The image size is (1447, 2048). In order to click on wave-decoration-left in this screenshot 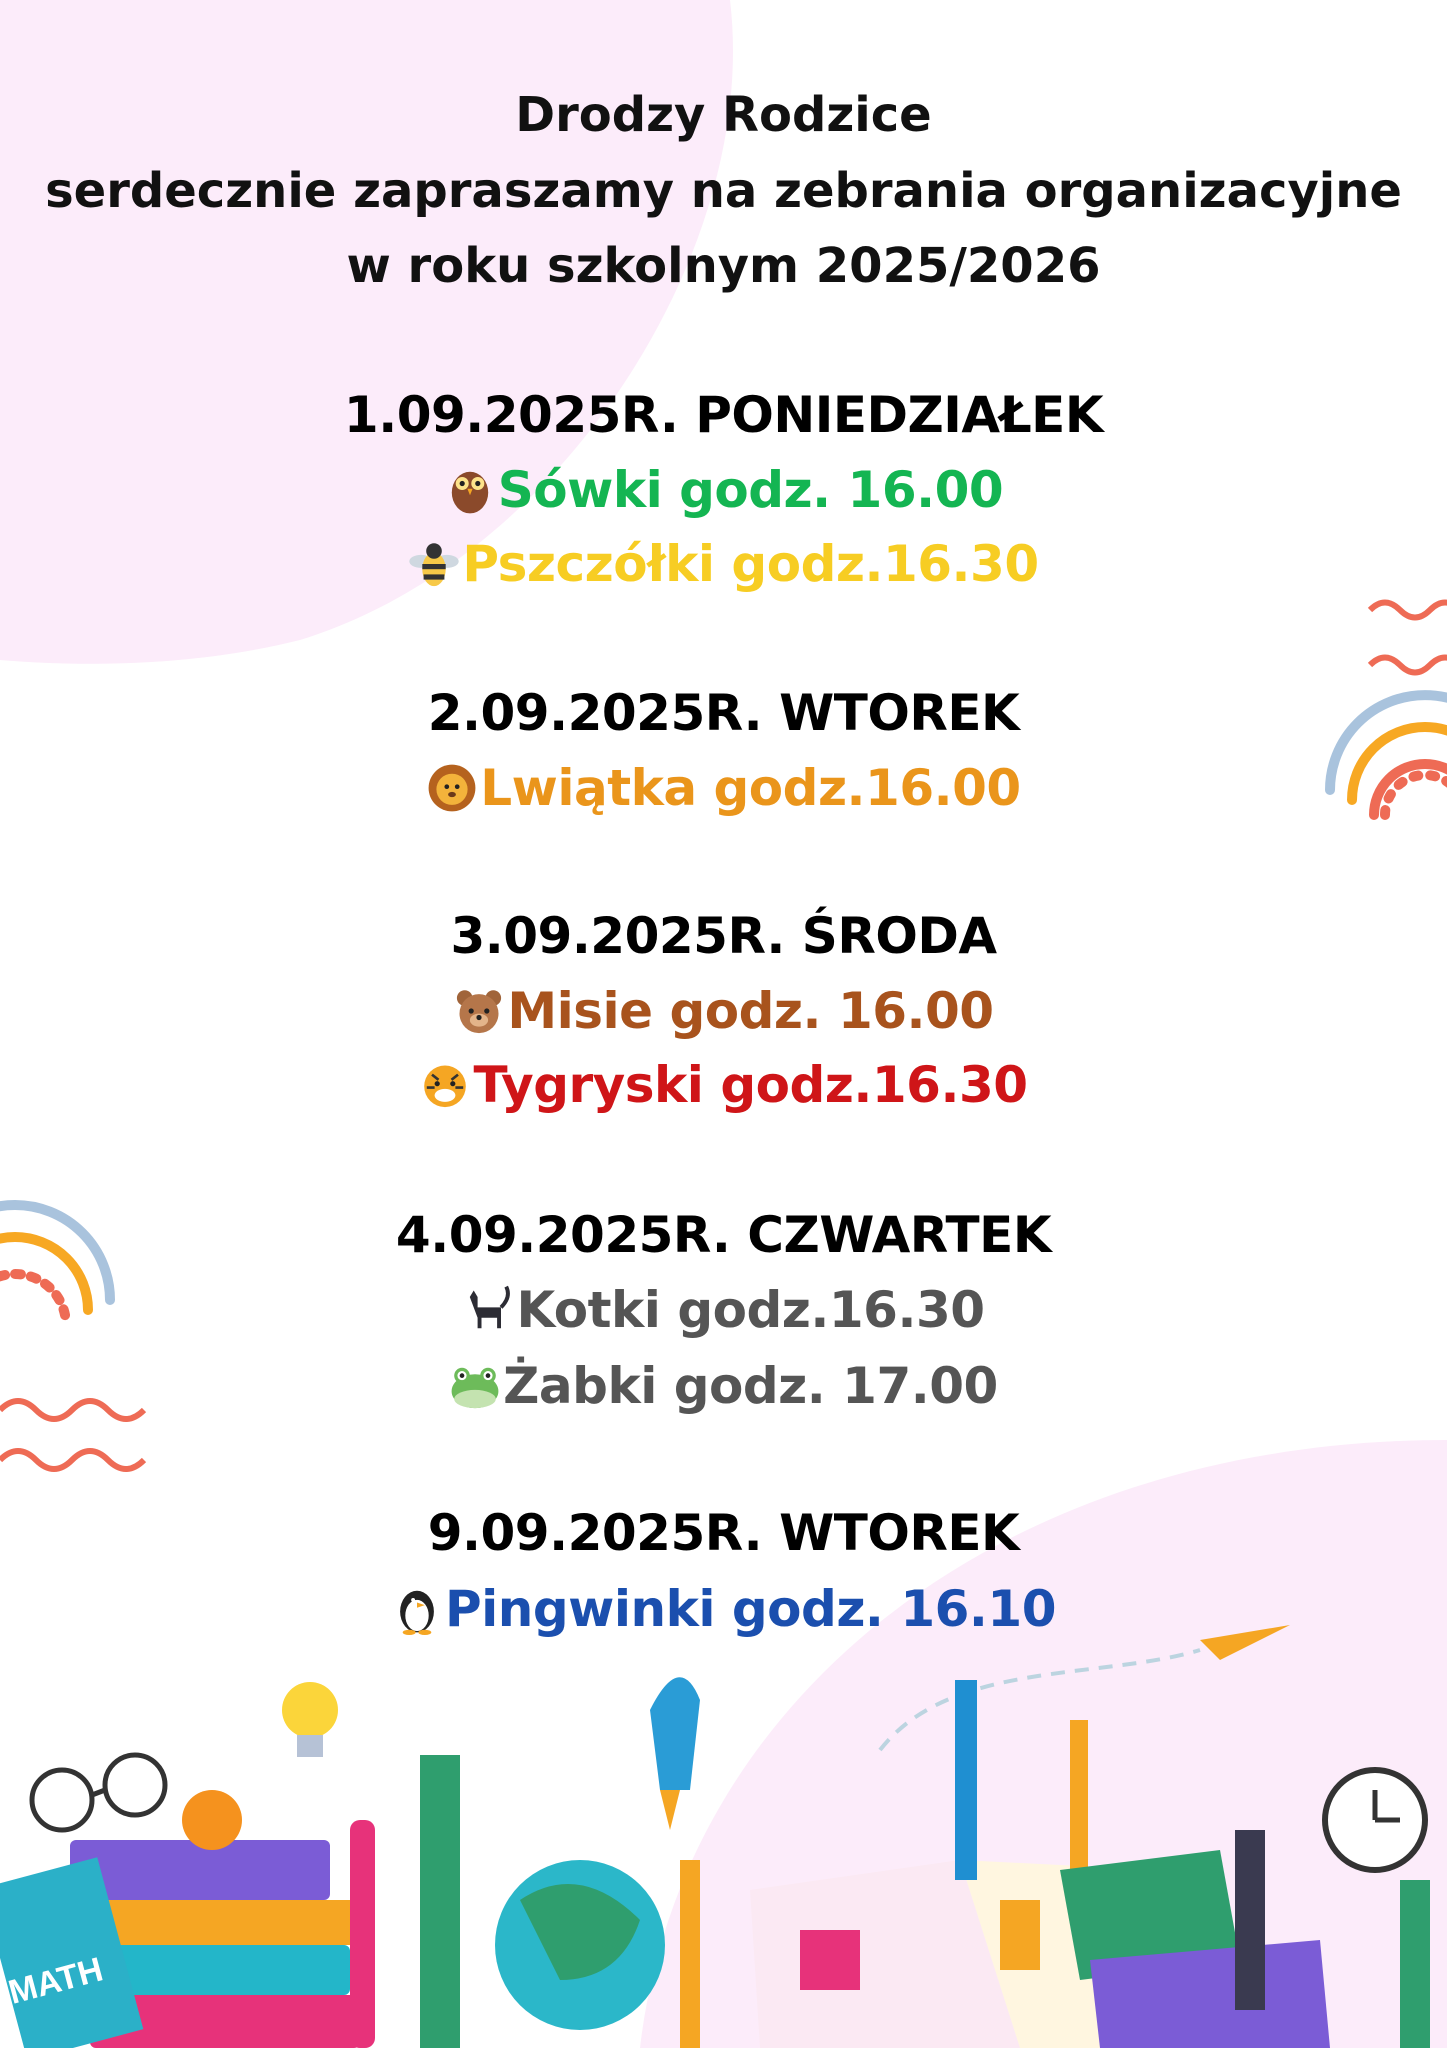, I will do `click(73, 1435)`.